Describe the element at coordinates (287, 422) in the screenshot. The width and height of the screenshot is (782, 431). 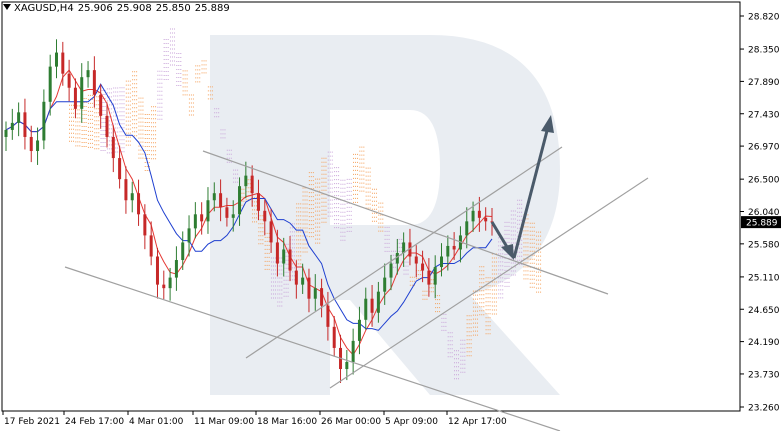
I see `x-tick-label: 18 Mar 16:00` at that location.